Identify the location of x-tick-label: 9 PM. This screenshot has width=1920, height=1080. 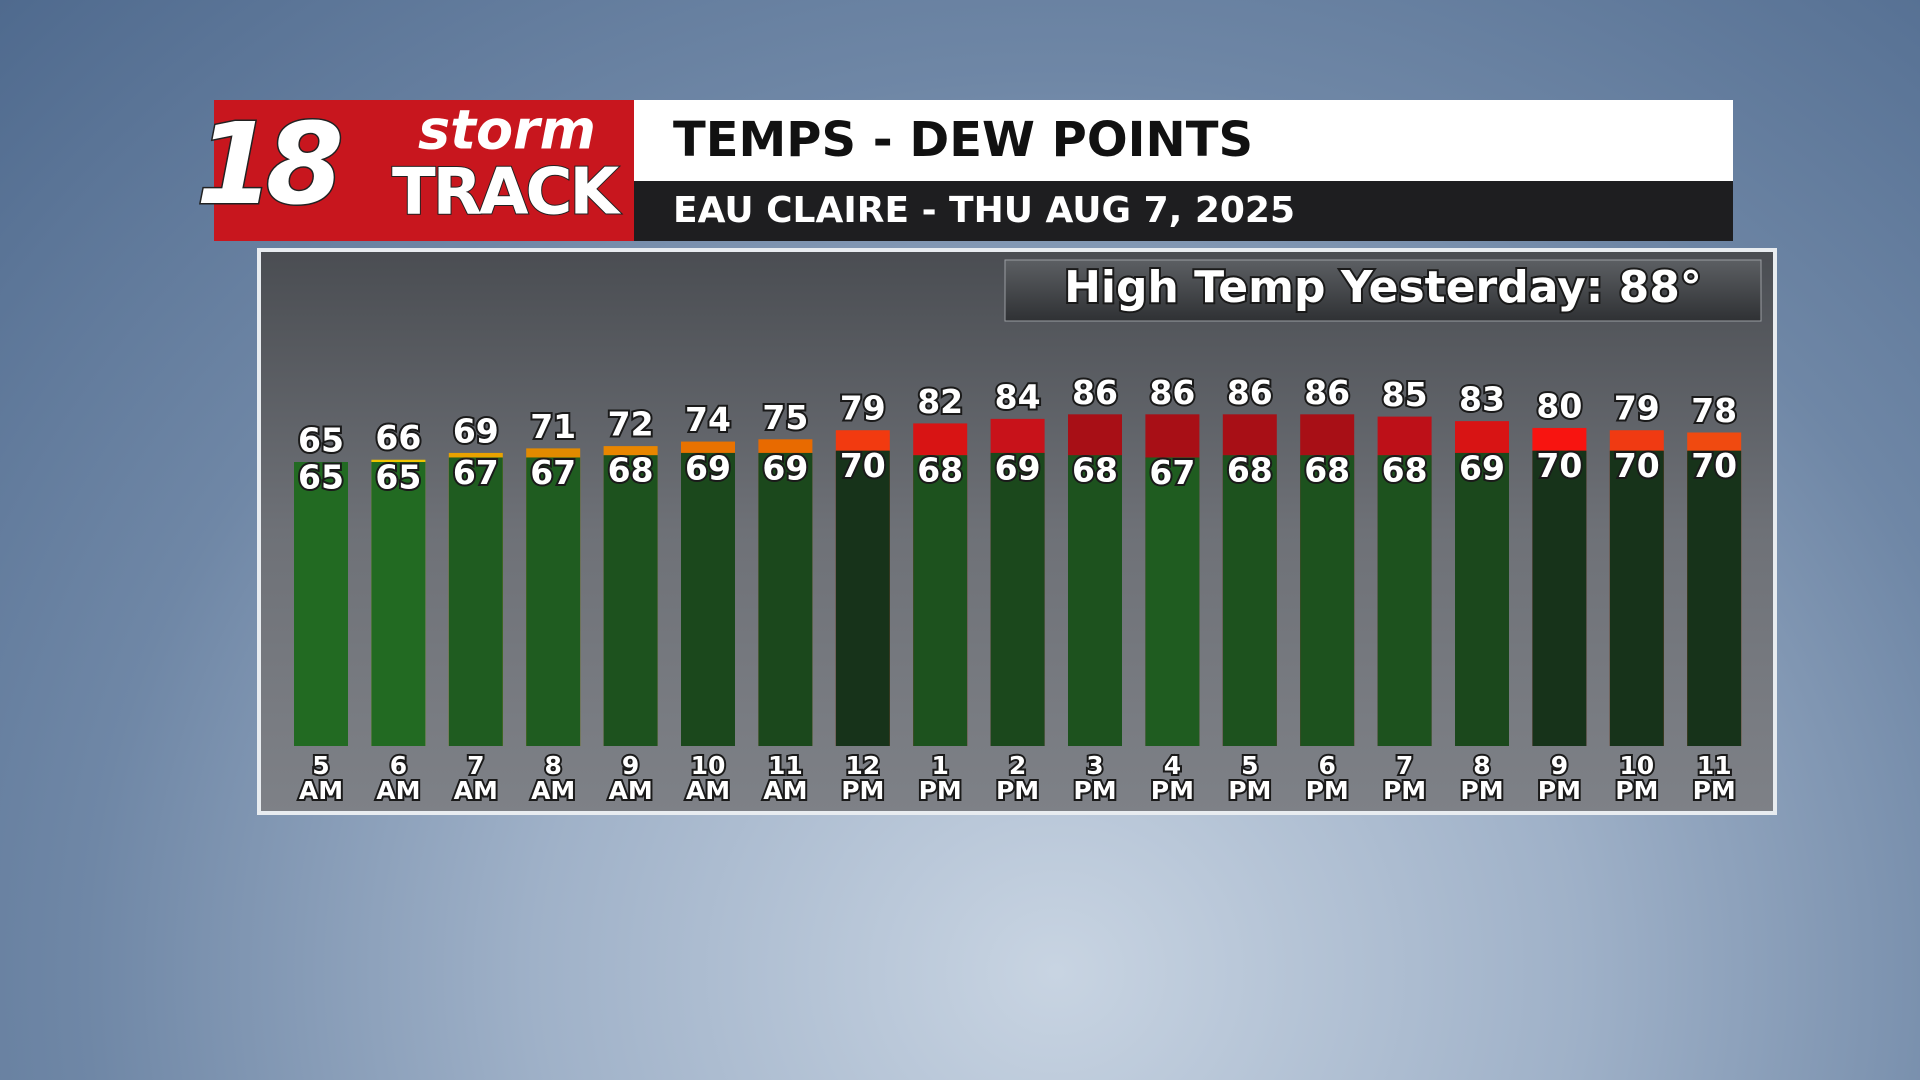
(1559, 778).